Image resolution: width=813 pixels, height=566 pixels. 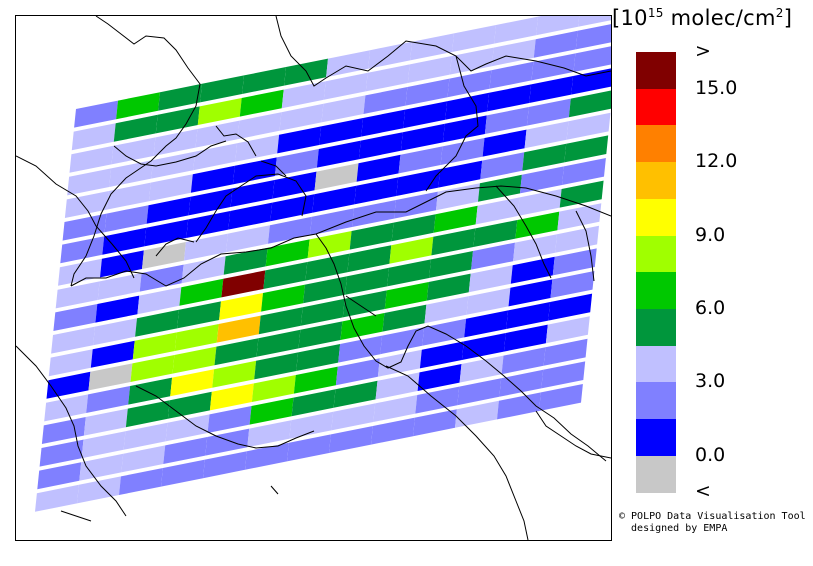 What do you see at coordinates (655, 13) in the screenshot?
I see `legend-title-exponent: 15` at bounding box center [655, 13].